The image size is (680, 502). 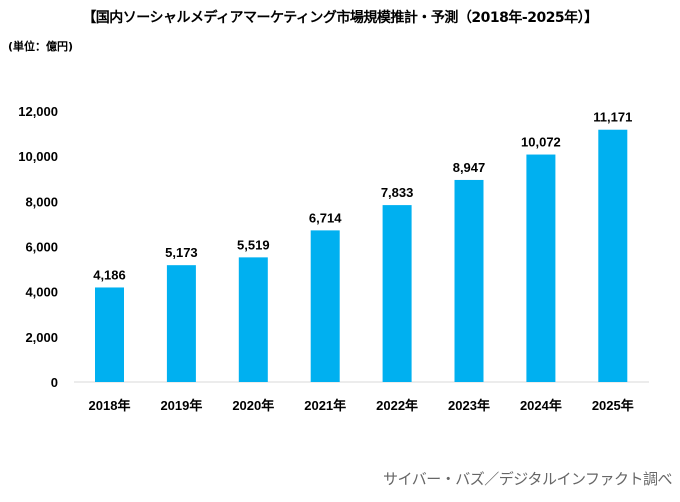 I want to click on data-label: 6,714, so click(x=325, y=217).